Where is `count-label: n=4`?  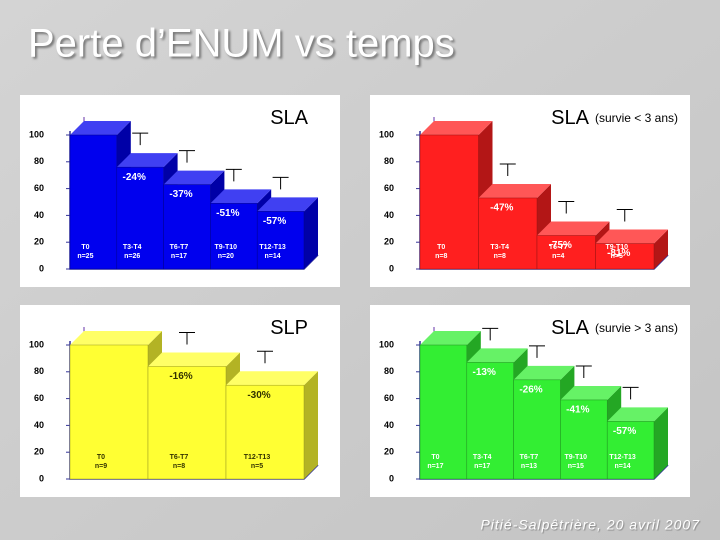 count-label: n=4 is located at coordinates (558, 256).